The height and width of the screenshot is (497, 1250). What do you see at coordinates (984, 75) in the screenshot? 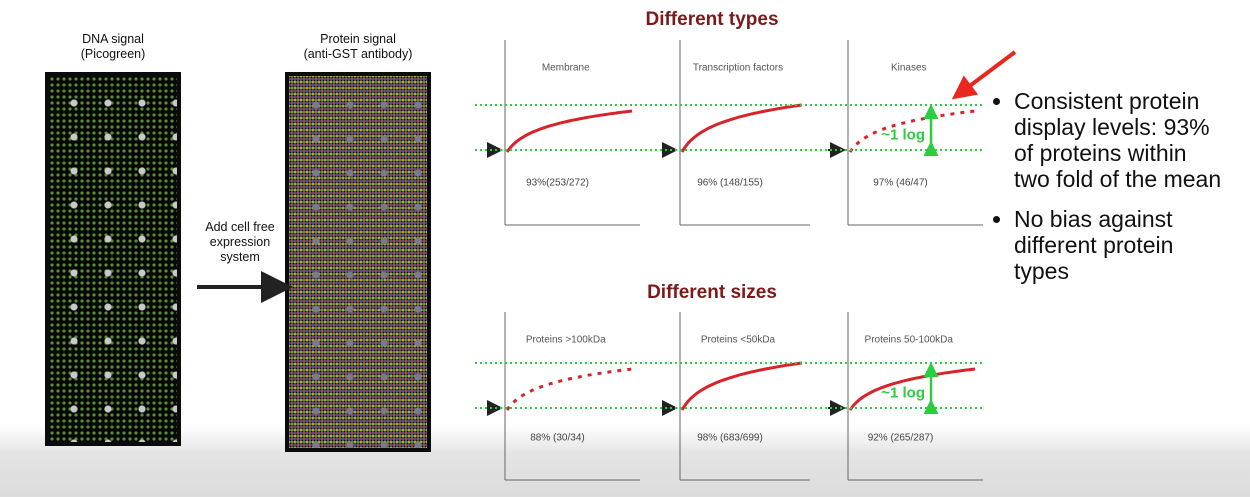
I see `callout-arrow` at bounding box center [984, 75].